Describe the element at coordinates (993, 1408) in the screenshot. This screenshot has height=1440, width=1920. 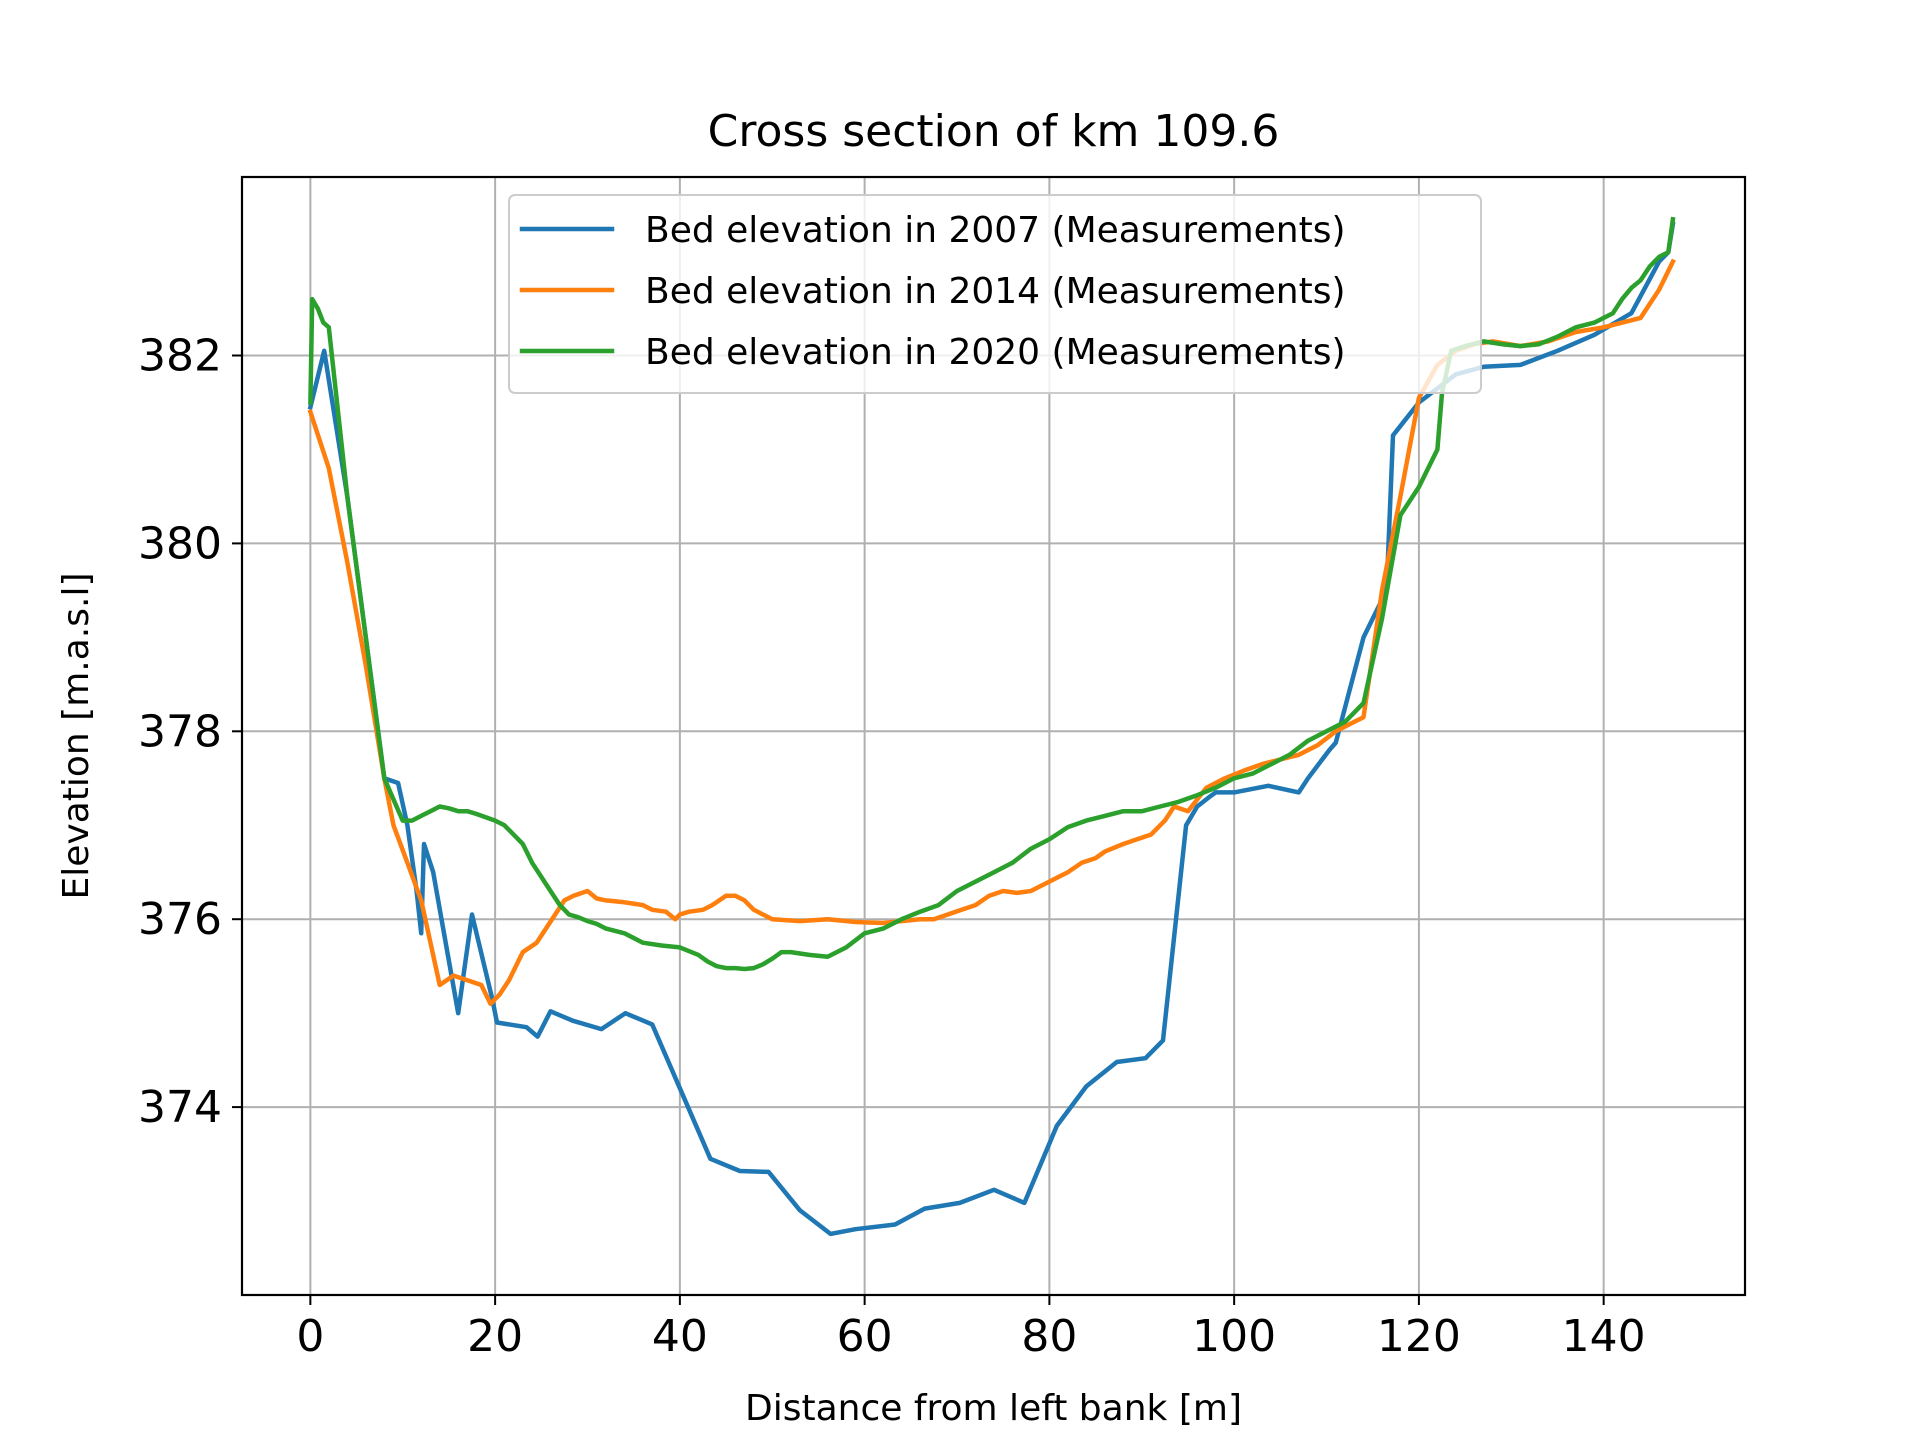
I see `x-axis-label: Distance from left bank [m]` at that location.